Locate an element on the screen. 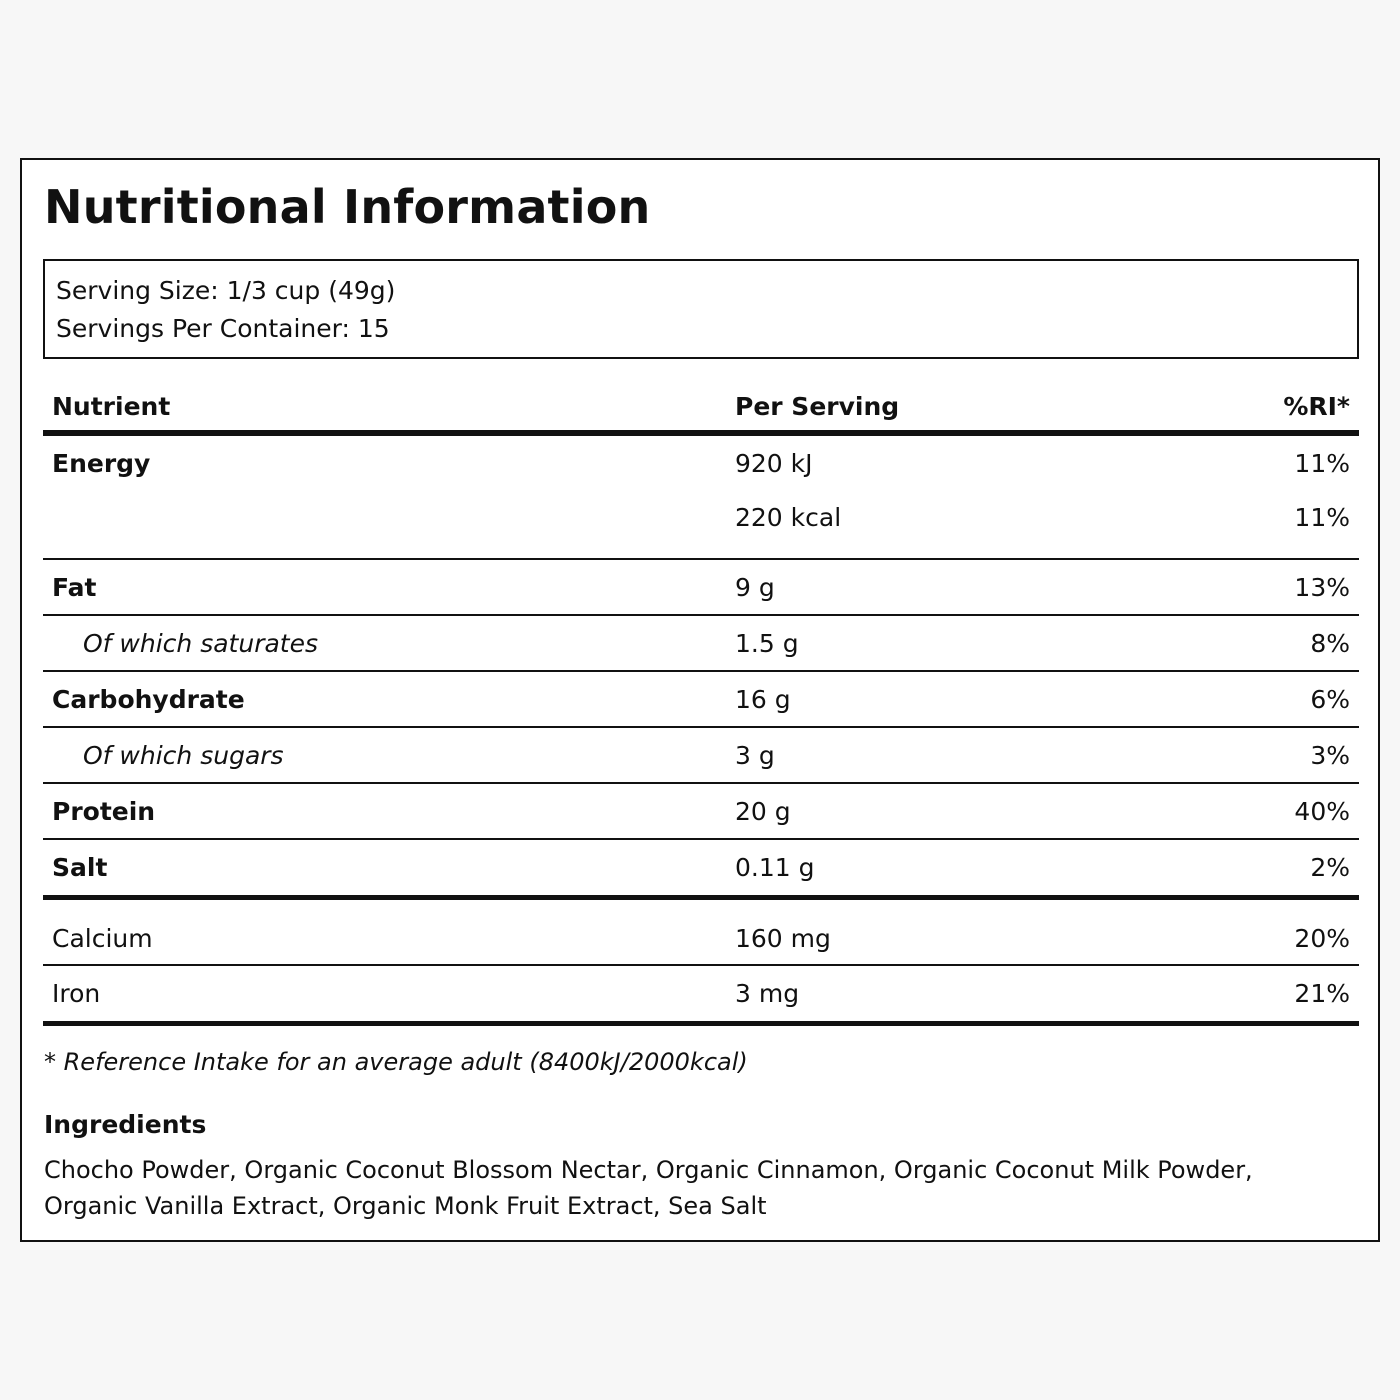 The height and width of the screenshot is (1400, 1400). nutrient-name: Of which sugars is located at coordinates (183, 755).